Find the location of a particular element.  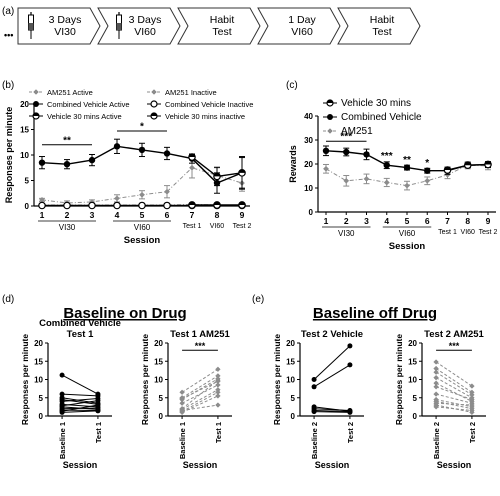

legend: Vehicle 30 mins Combined Vehicle AM251 is located at coordinates (372, 117).